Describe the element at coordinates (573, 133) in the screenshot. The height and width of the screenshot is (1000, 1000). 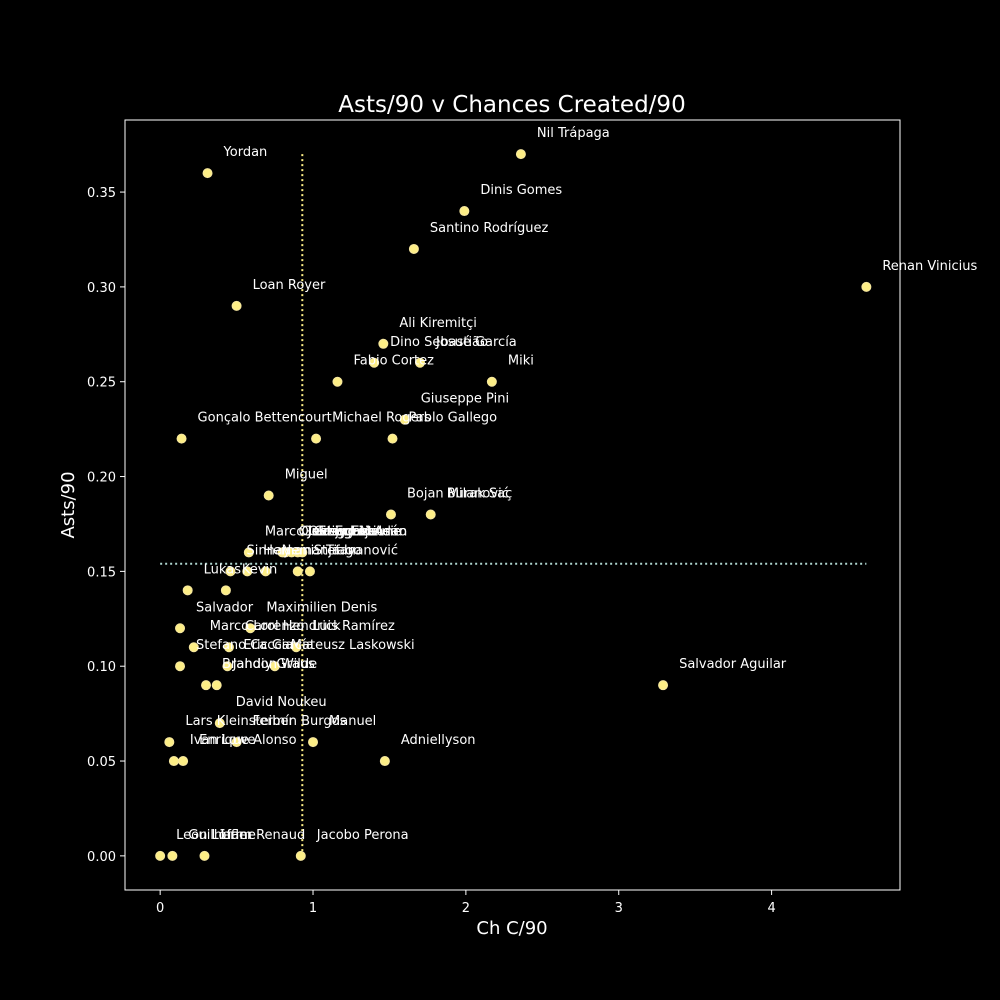
I see `point-label: Nil Trápaga` at that location.